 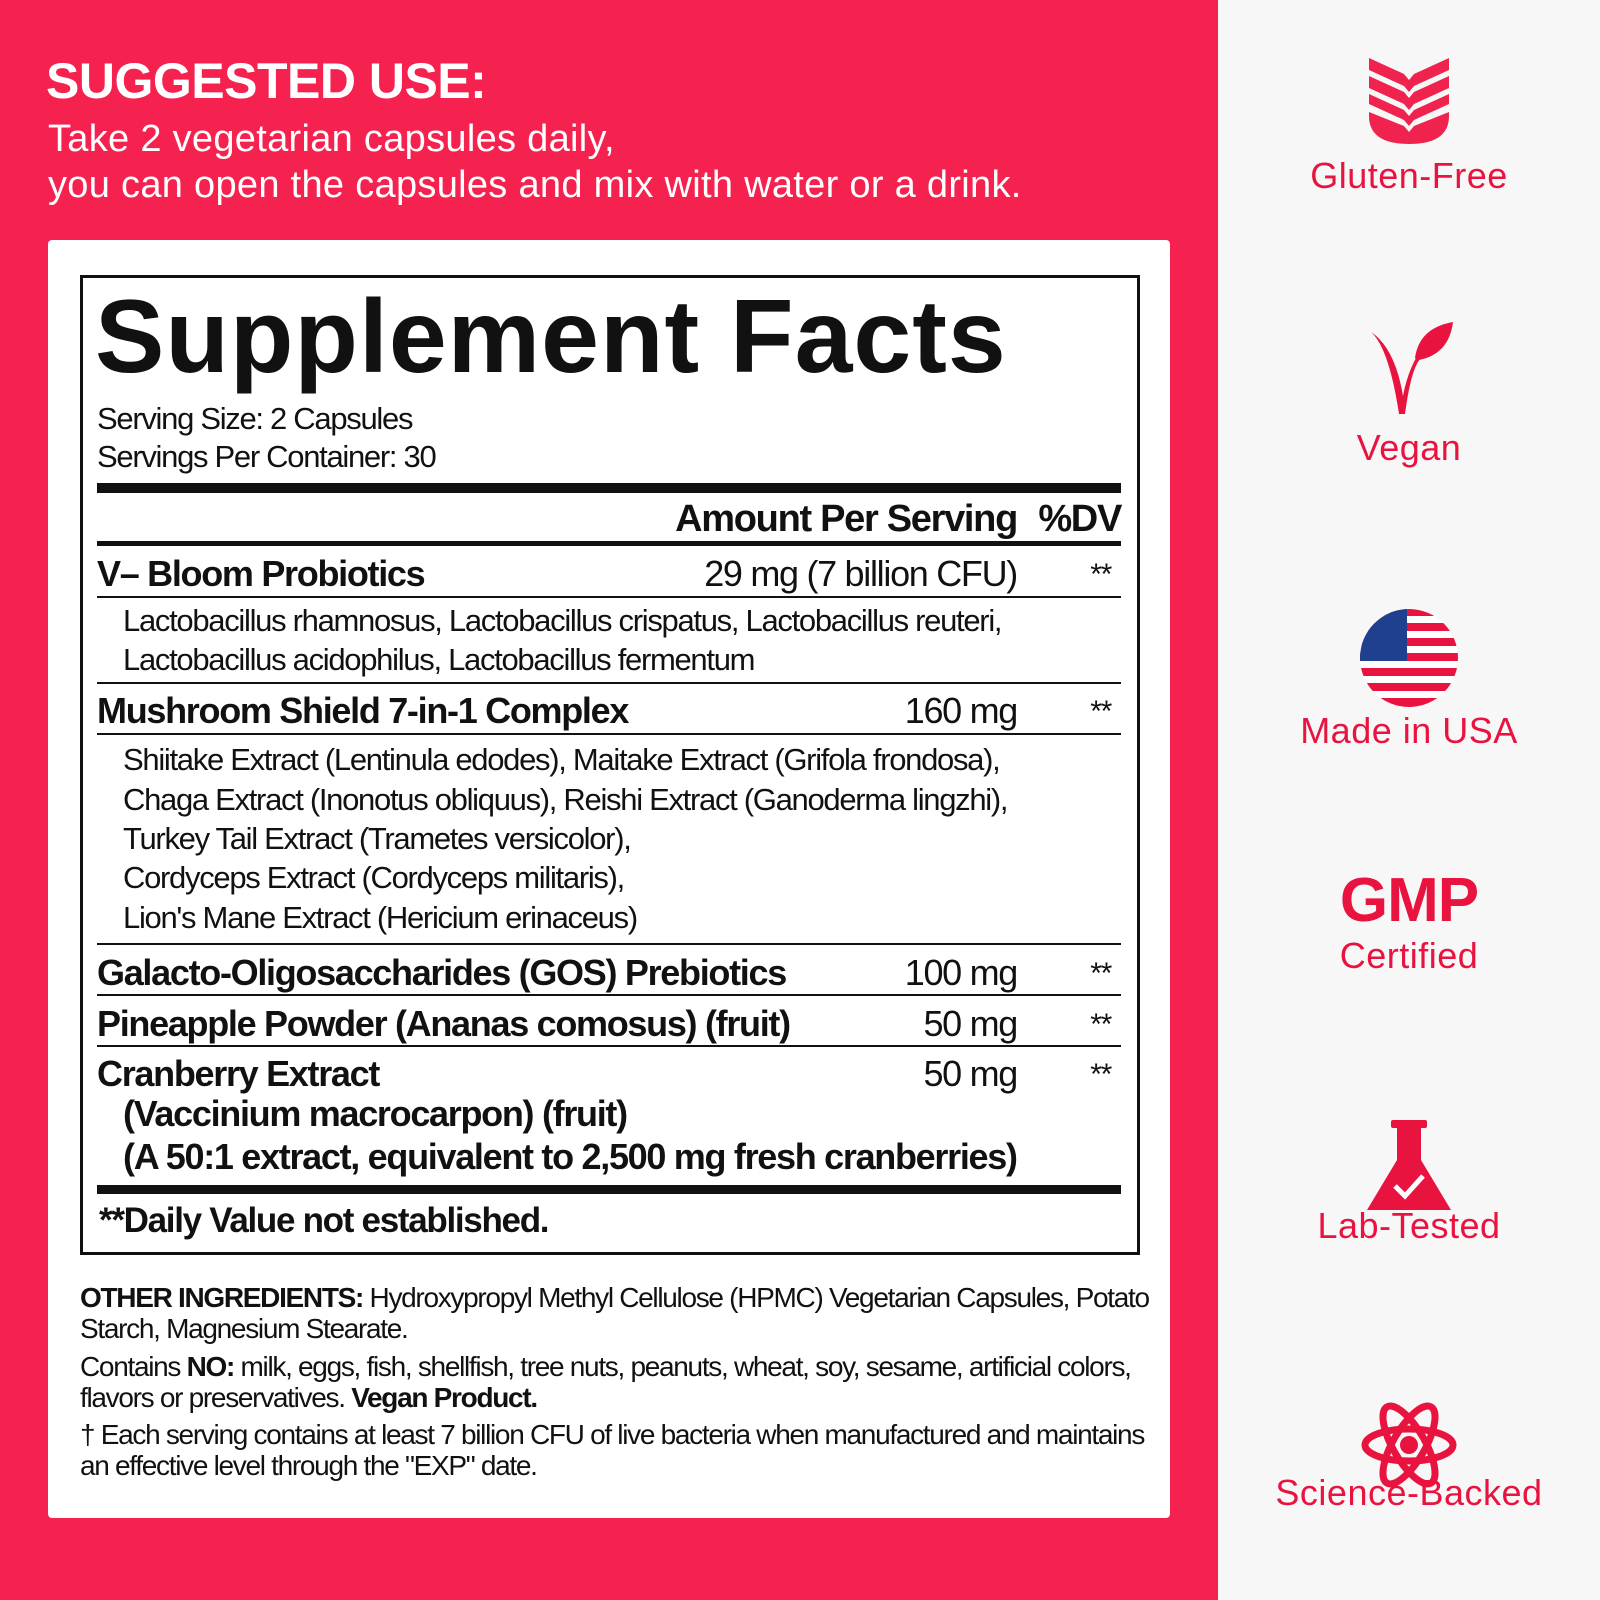 What do you see at coordinates (1409, 447) in the screenshot?
I see `badge-vegan: Vegan` at bounding box center [1409, 447].